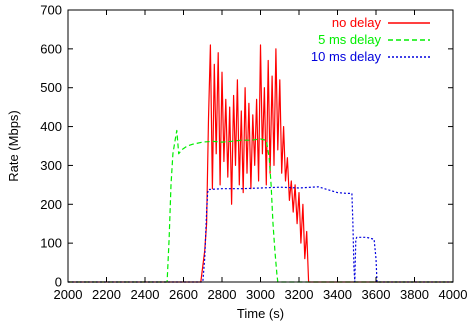 The image size is (469, 333). Describe the element at coordinates (337, 294) in the screenshot. I see `x-tick-label: 3400` at that location.